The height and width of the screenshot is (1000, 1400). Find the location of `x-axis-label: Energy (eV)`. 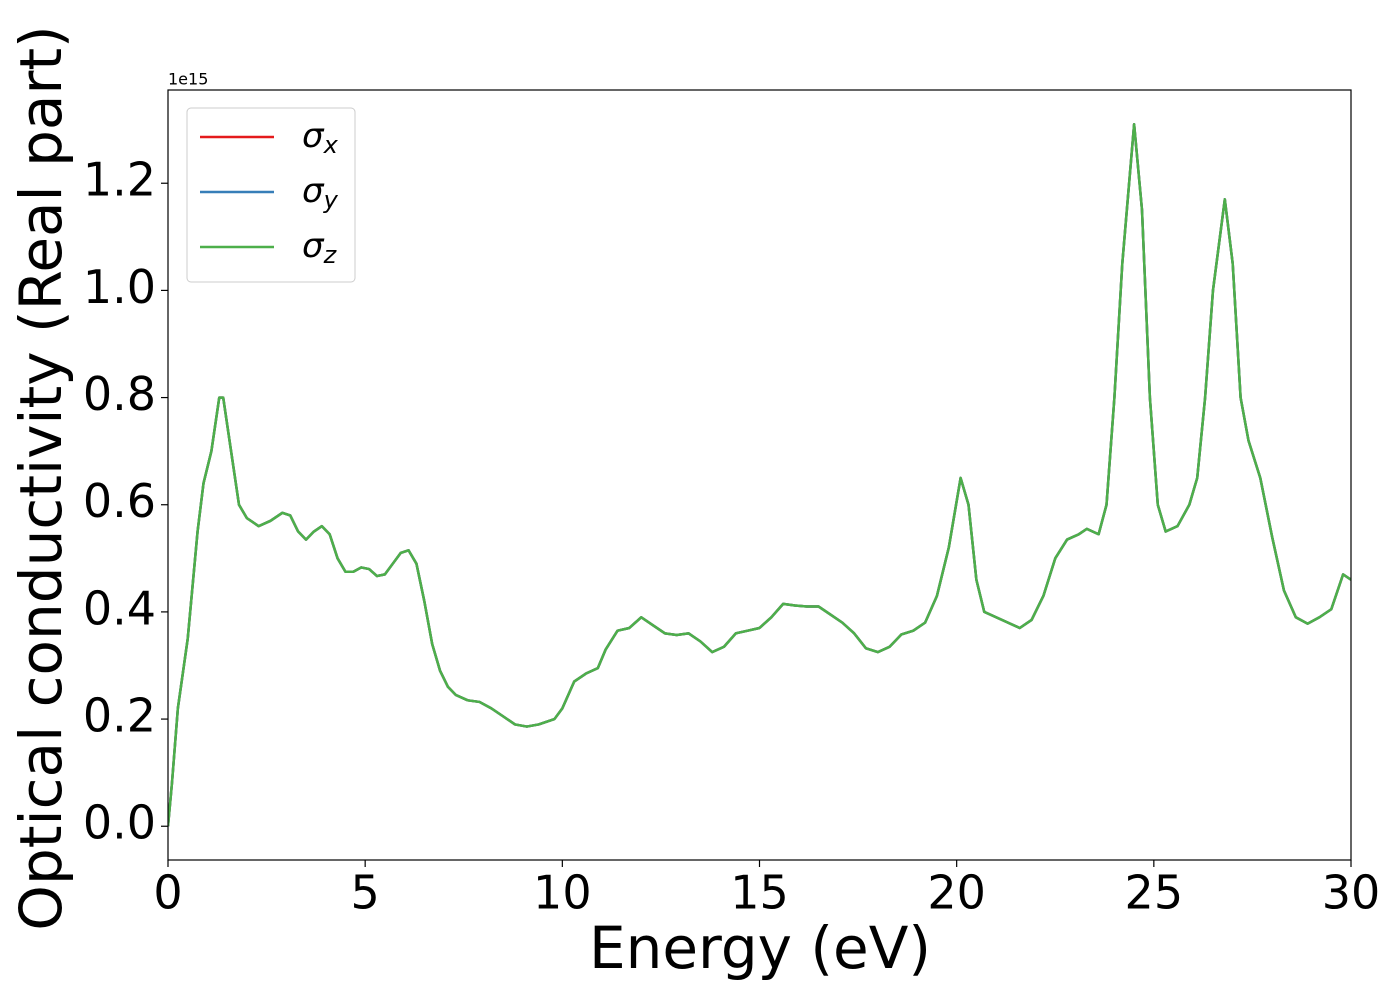

x-axis-label: Energy (eV) is located at coordinates (760, 948).